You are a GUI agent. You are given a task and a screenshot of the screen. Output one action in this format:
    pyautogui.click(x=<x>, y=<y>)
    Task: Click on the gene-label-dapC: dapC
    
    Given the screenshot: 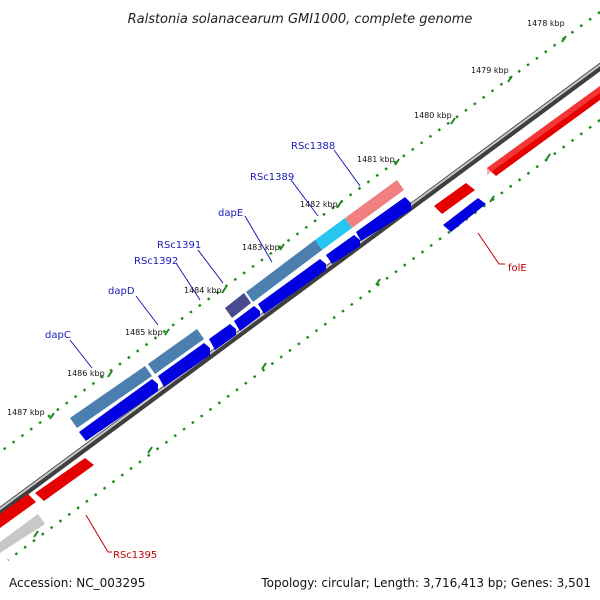 What is the action you would take?
    pyautogui.click(x=58, y=335)
    